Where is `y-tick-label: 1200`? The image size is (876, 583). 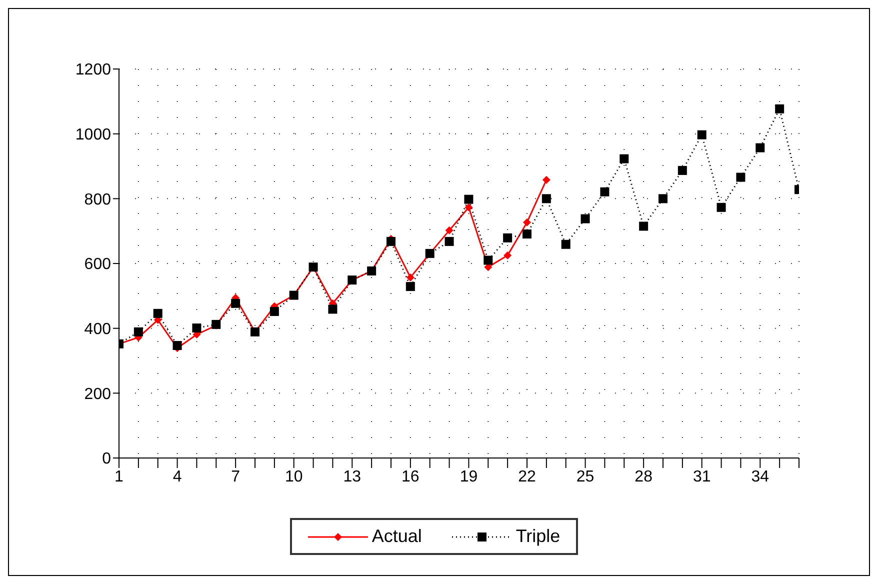
y-tick-label: 1200 is located at coordinates (93, 70).